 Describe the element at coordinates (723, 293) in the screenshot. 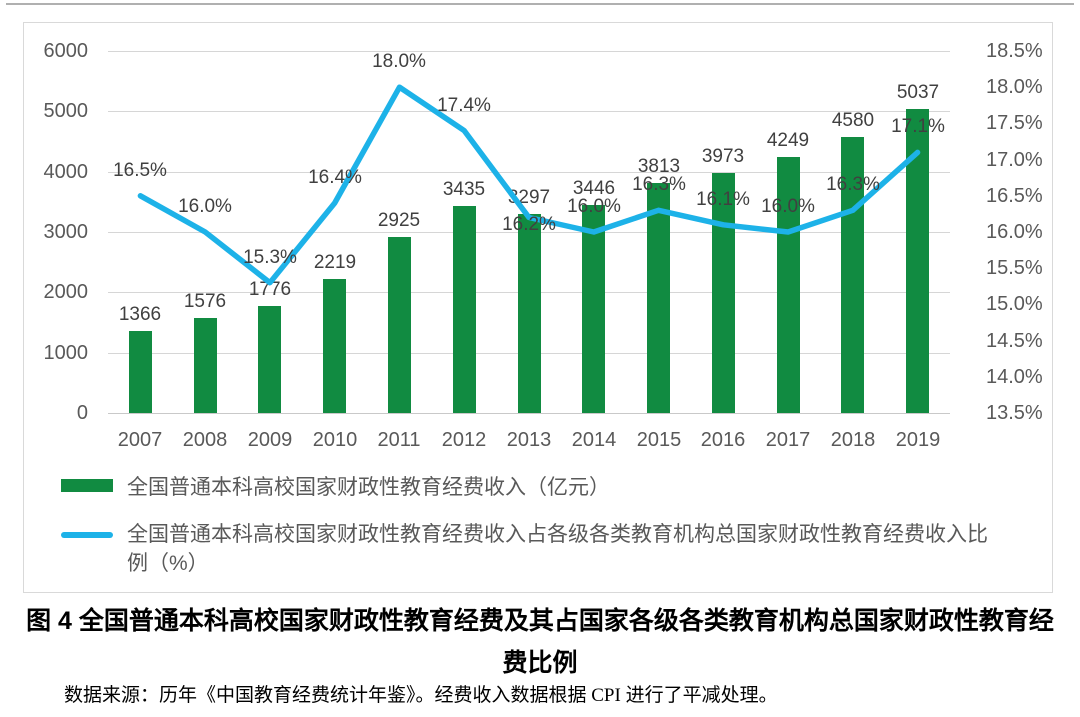

I see `bar-2016` at that location.